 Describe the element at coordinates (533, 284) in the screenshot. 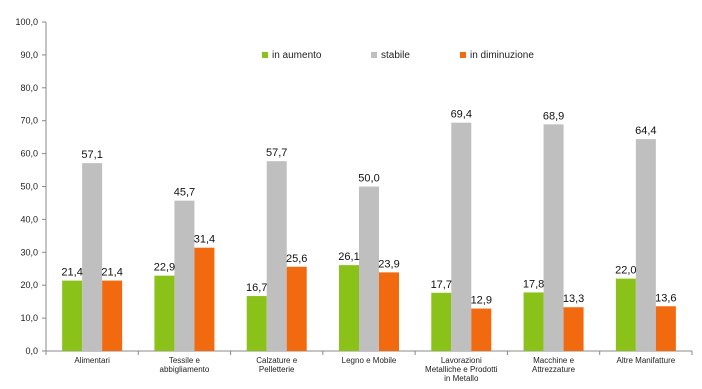

I see `data-label: 17,8` at that location.